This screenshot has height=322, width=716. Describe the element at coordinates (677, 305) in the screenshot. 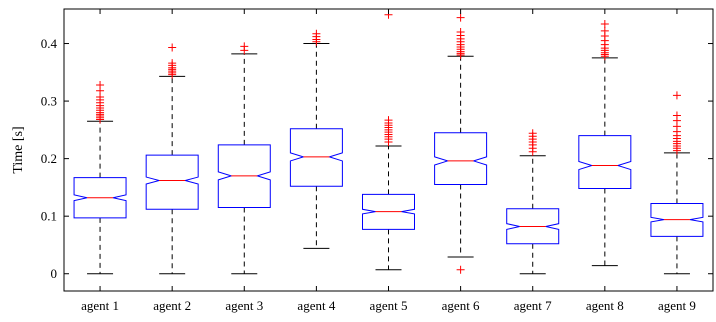

I see `x-tick-label: agent 9` at that location.